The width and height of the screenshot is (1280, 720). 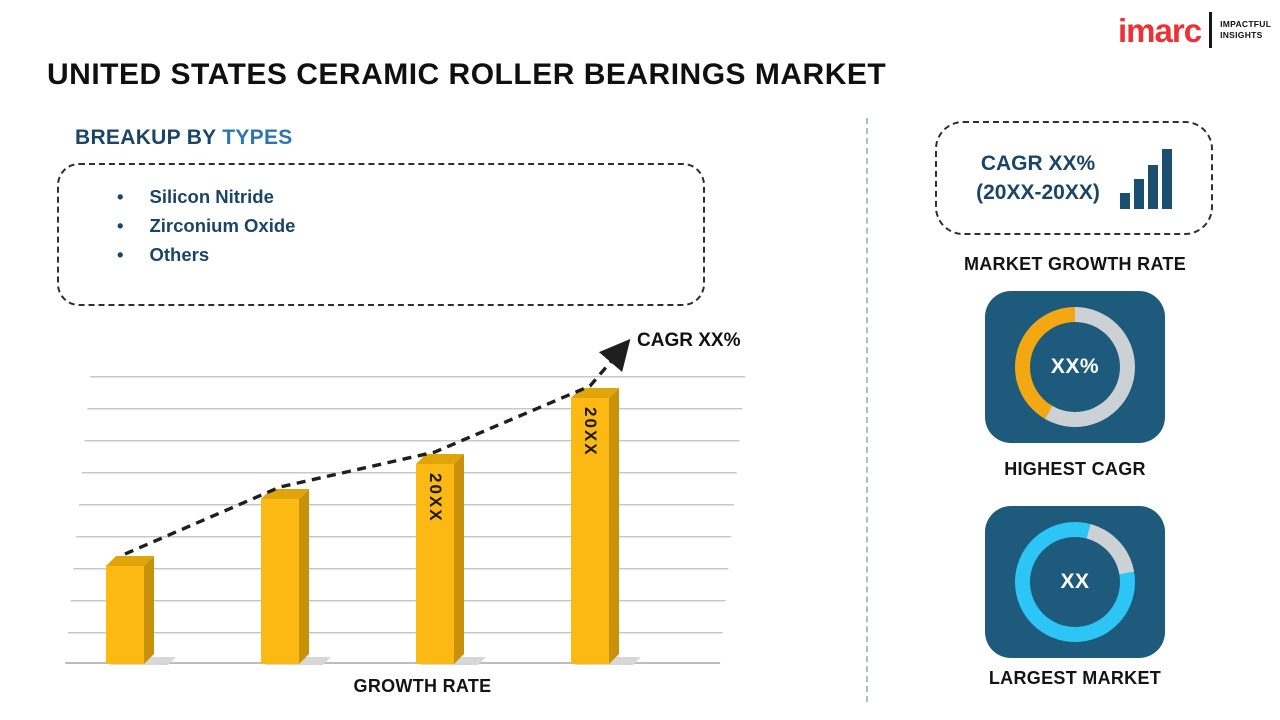 I want to click on highest-cagr-donut-chart: XX%, so click(x=1075, y=367).